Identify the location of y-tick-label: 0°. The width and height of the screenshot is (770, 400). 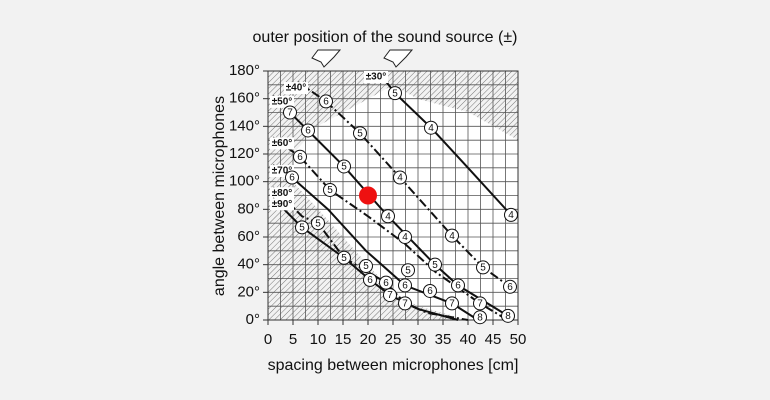
(253, 319).